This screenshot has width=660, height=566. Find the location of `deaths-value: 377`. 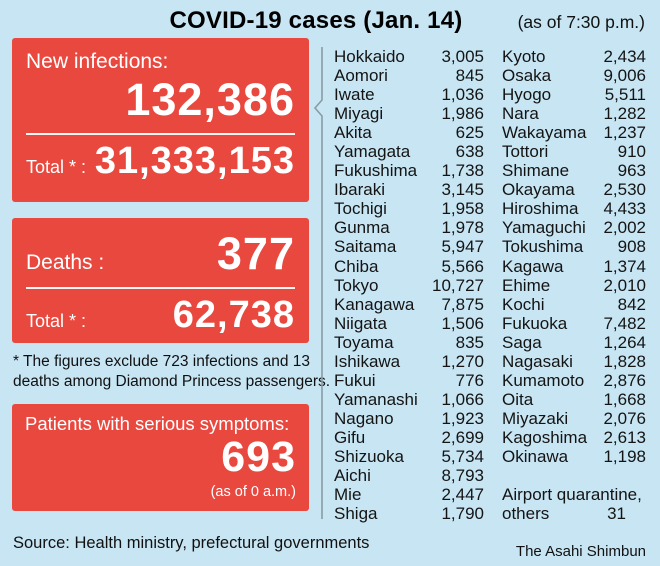

deaths-value: 377 is located at coordinates (255, 253).